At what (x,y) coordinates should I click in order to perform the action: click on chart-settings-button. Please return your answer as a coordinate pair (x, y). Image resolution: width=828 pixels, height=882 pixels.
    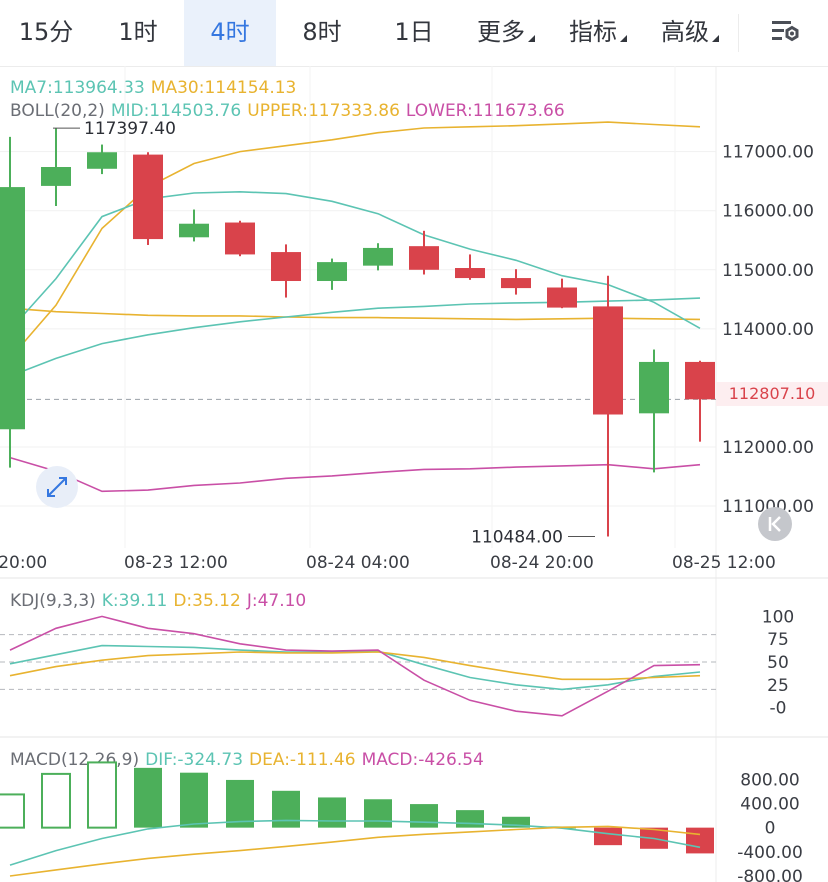
    Looking at the image, I should click on (792, 33).